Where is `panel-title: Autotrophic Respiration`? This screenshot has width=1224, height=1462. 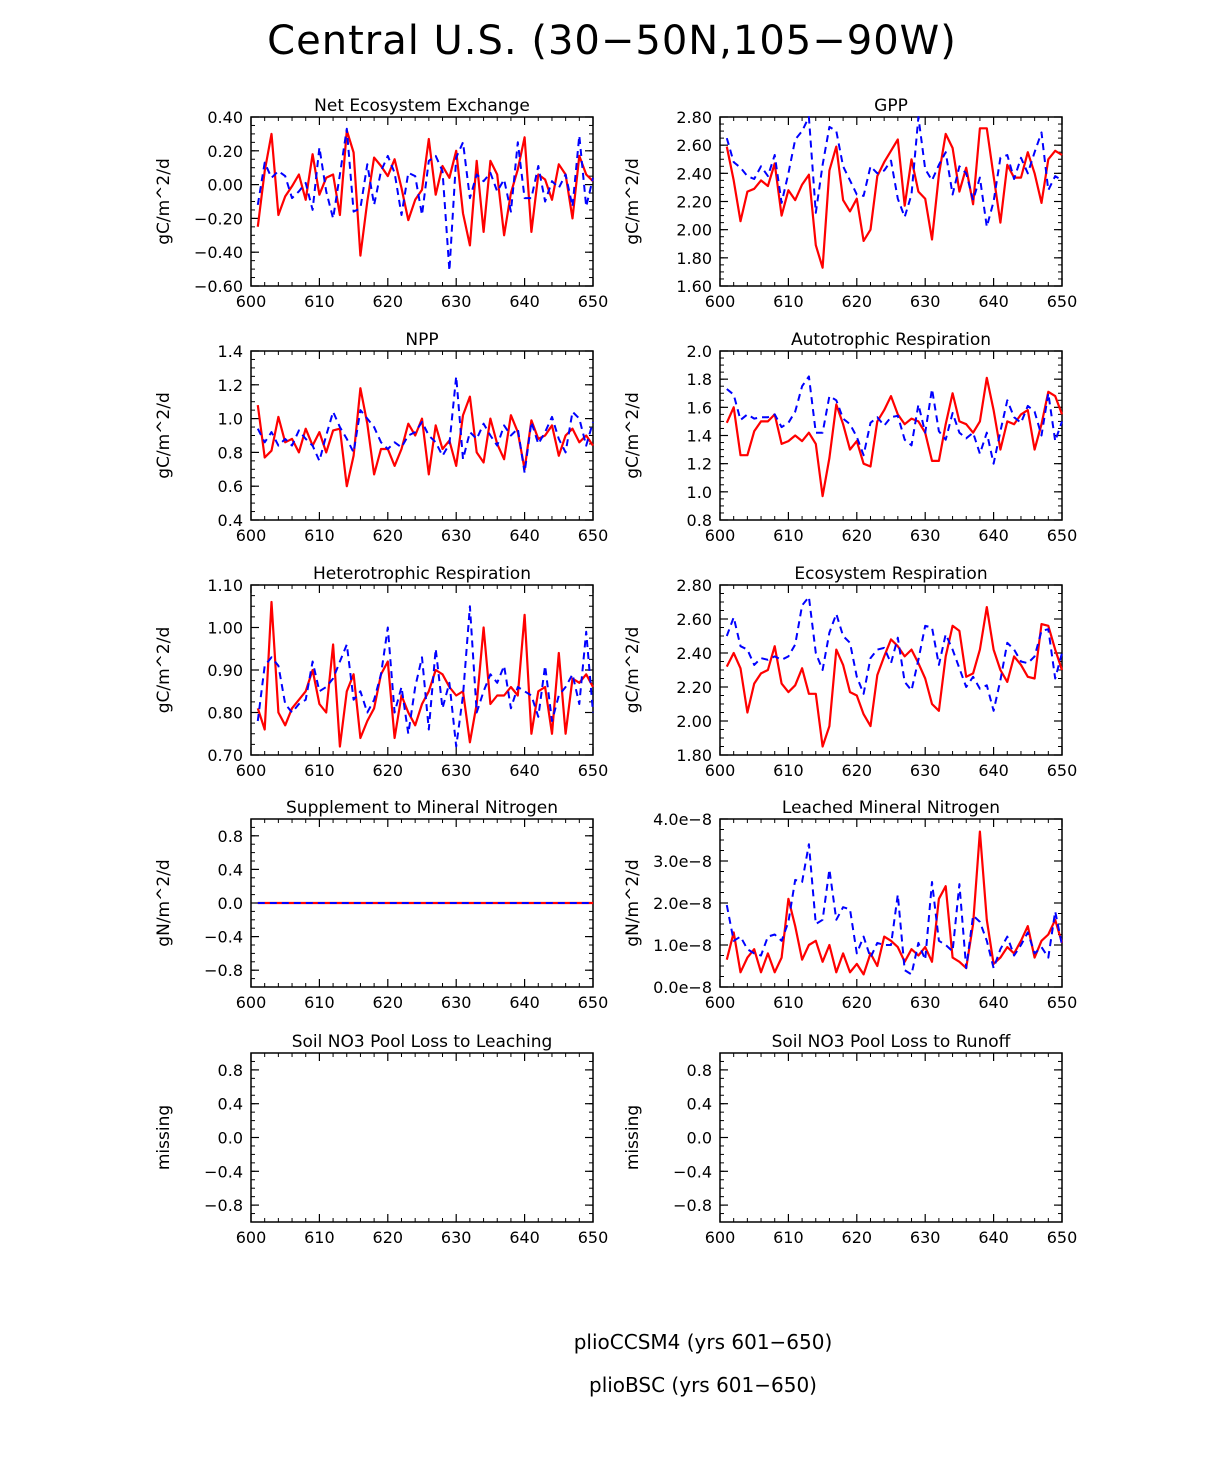 panel-title: Autotrophic Respiration is located at coordinates (891, 340).